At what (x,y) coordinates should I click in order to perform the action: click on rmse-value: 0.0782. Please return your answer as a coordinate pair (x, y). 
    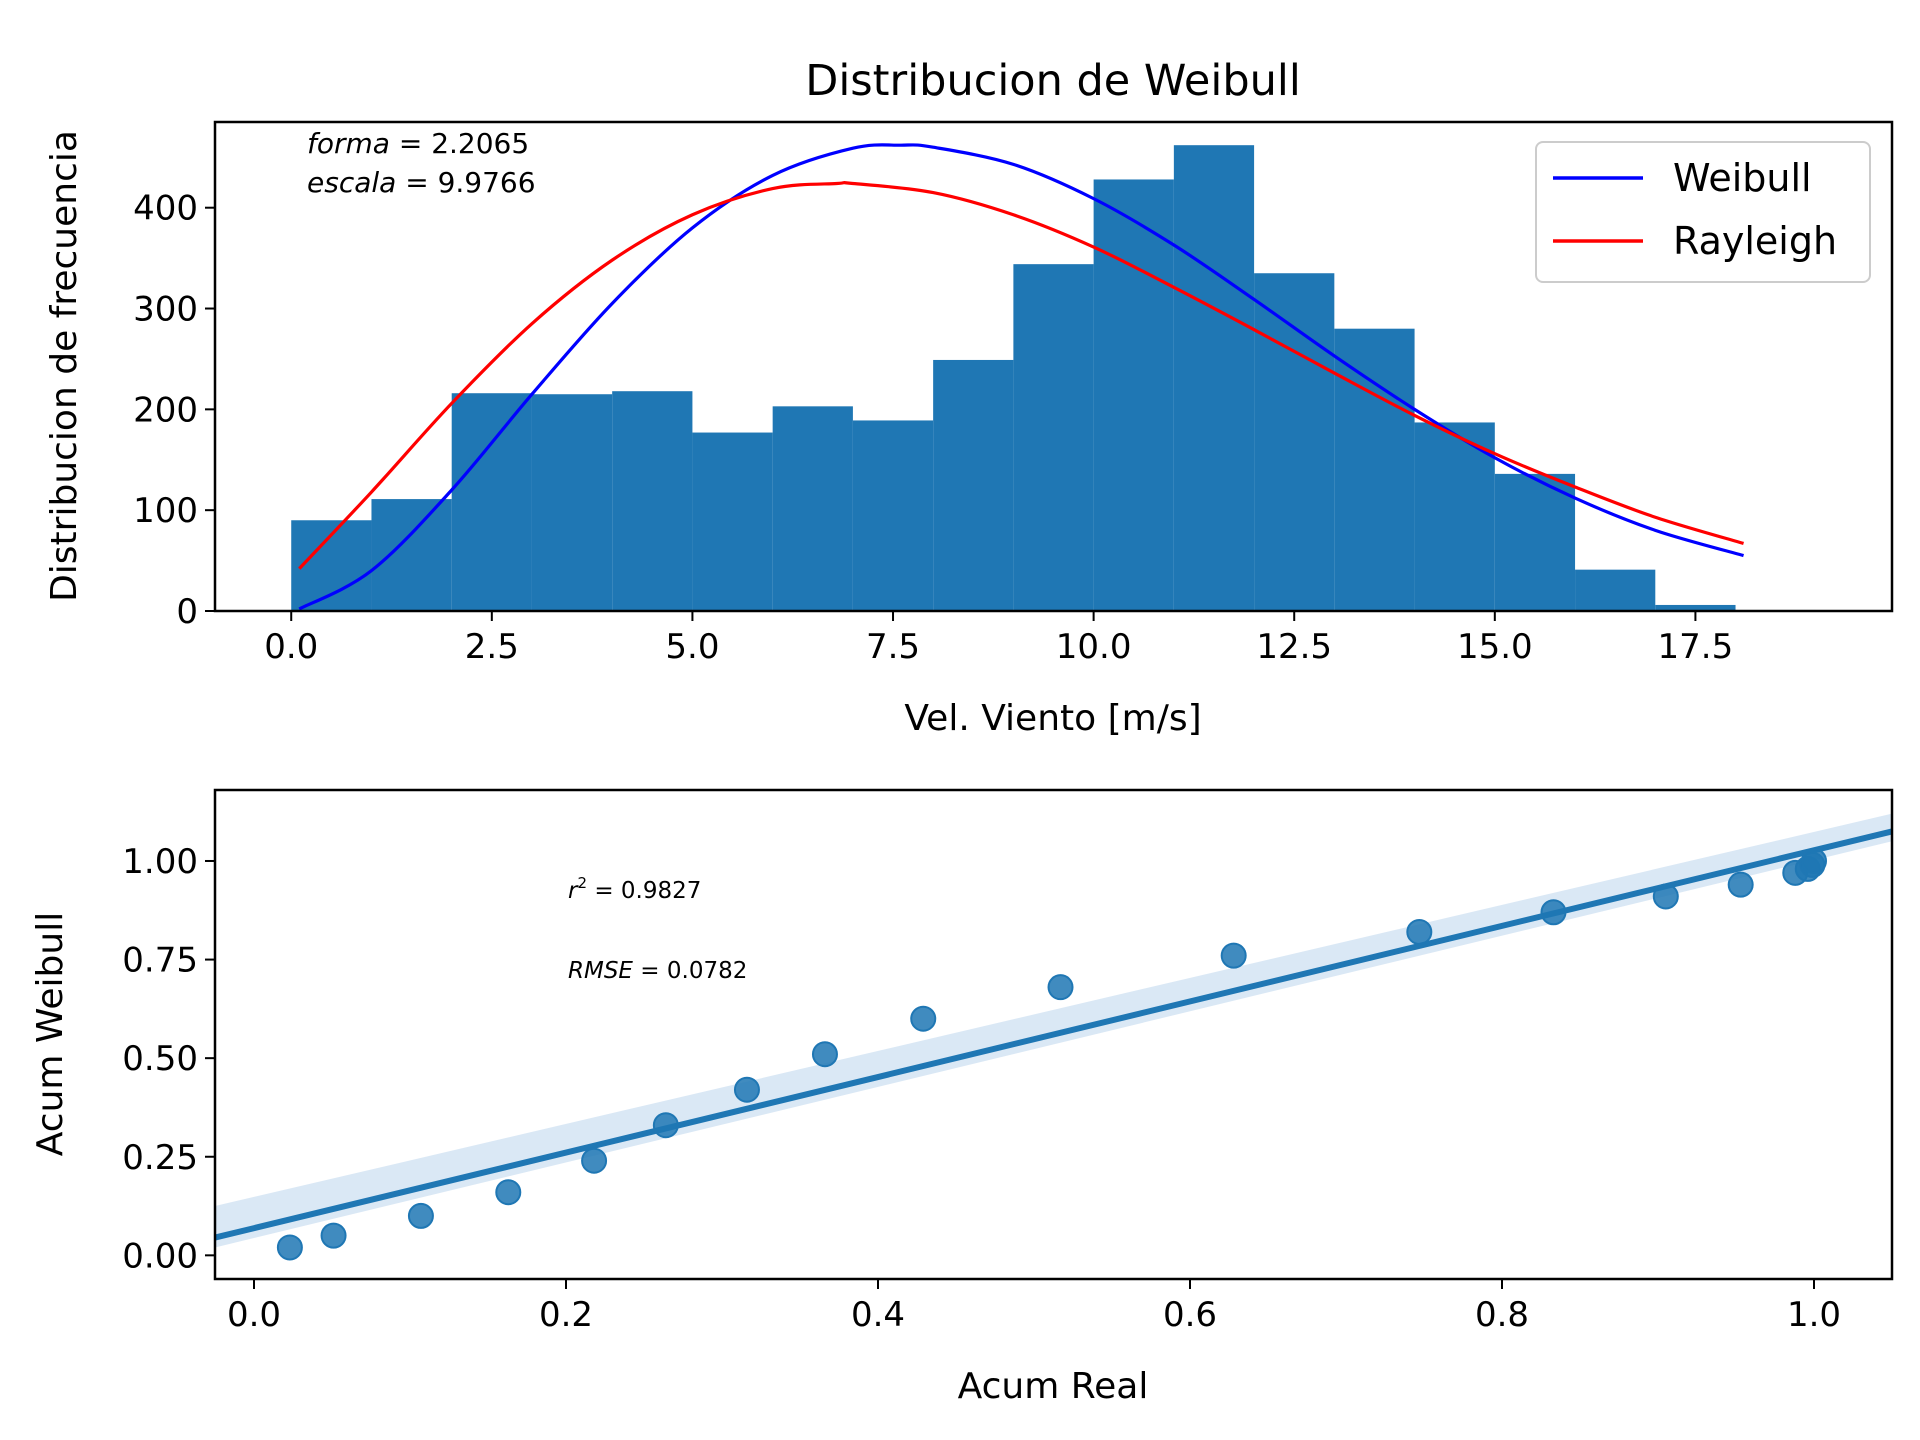
    Looking at the image, I should click on (707, 971).